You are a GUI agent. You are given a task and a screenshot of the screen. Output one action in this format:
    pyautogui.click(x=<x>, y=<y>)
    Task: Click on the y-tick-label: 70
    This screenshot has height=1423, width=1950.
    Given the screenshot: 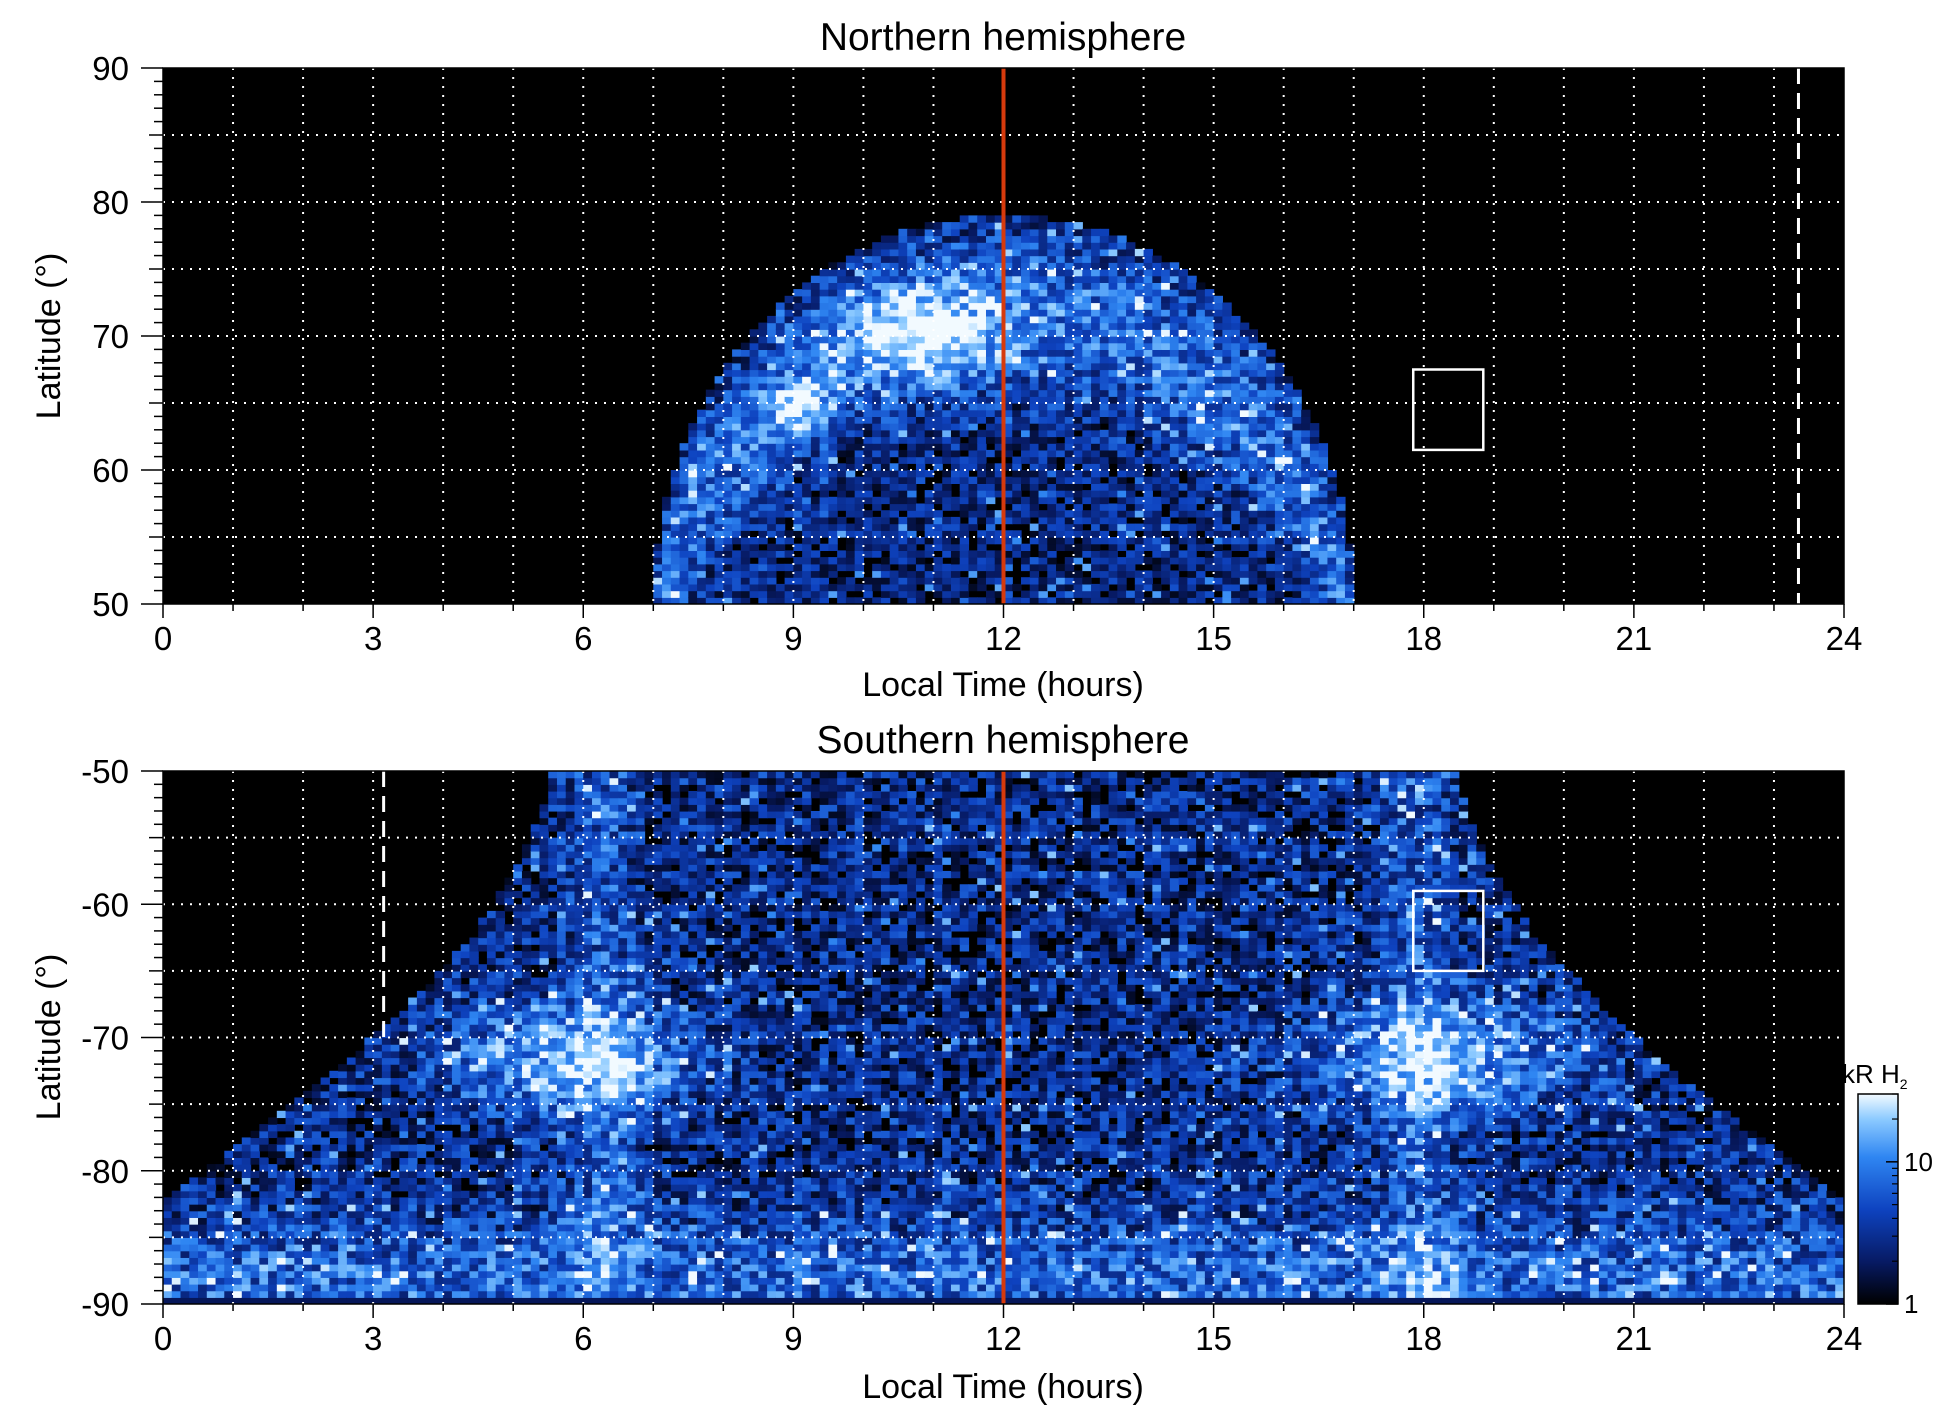 What is the action you would take?
    pyautogui.click(x=110, y=336)
    